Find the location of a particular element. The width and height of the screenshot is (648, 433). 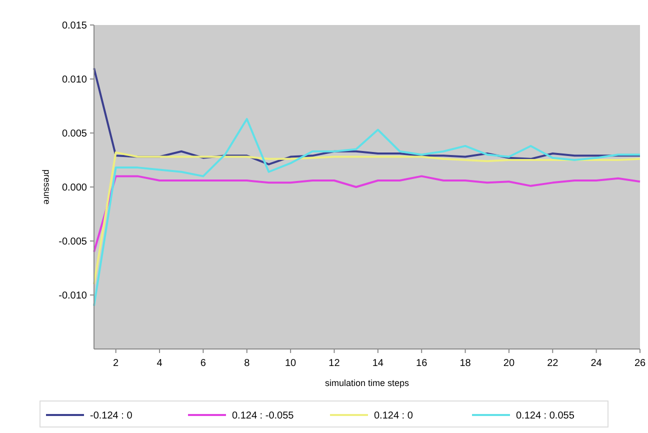

x-tick-label: 4 is located at coordinates (159, 363).